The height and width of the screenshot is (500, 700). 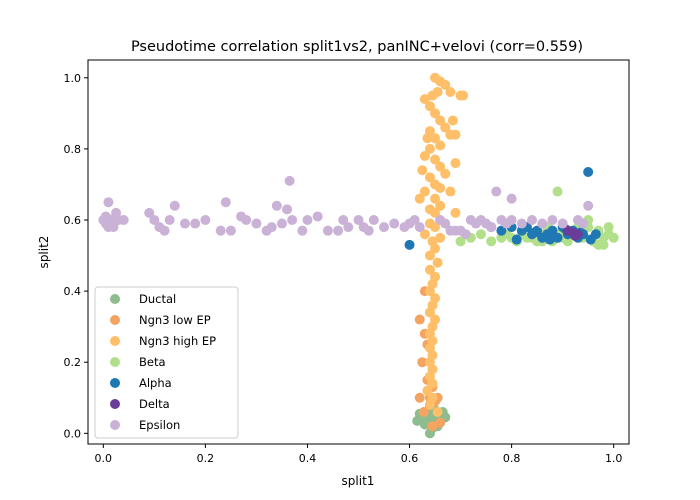 What do you see at coordinates (155, 383) in the screenshot?
I see `legend-label-alpha: Alpha` at bounding box center [155, 383].